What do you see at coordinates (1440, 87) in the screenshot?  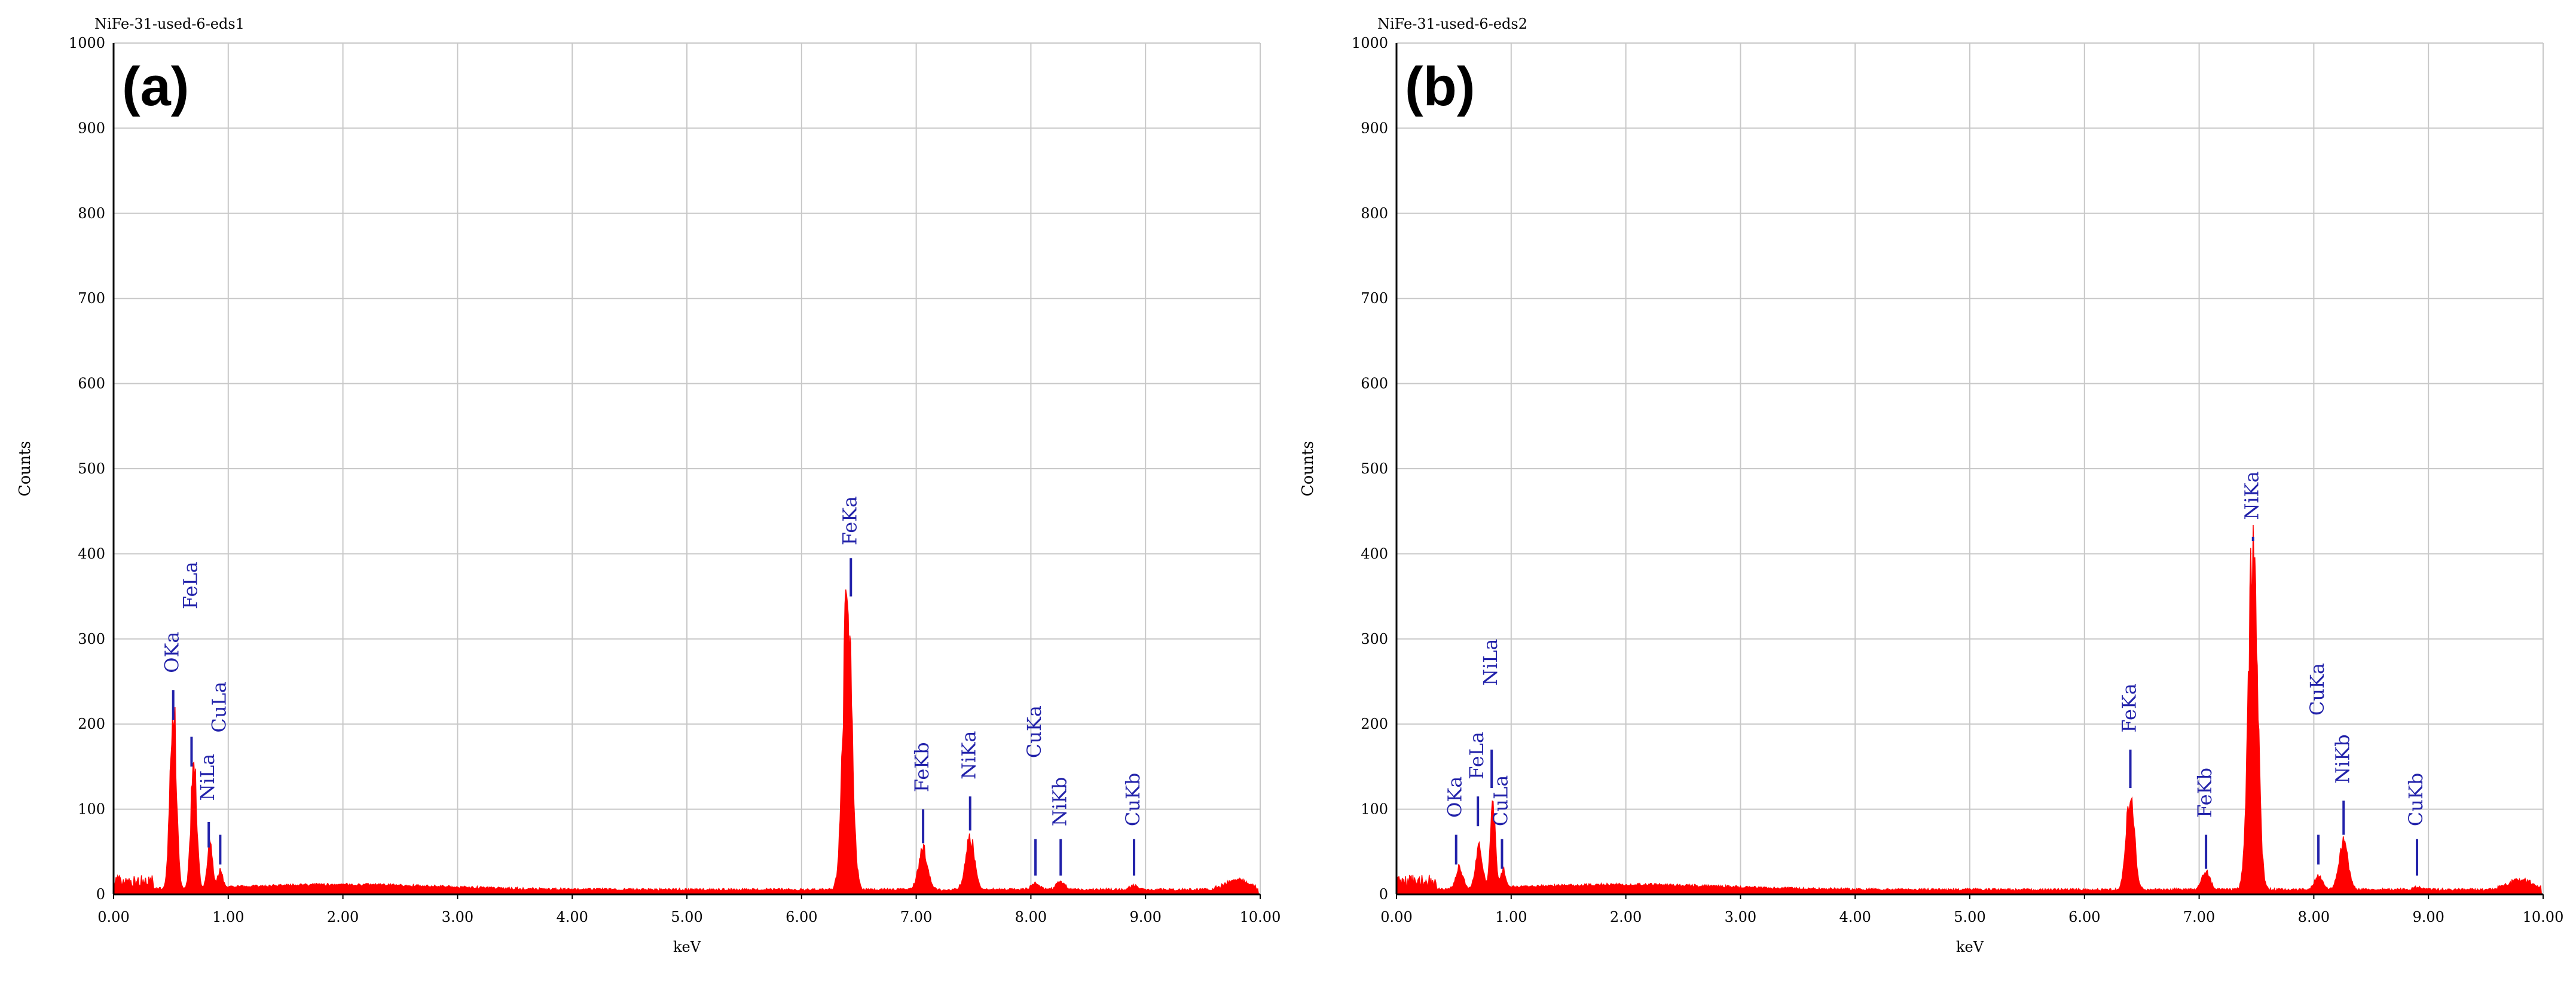 I see `panel-label: (b)` at bounding box center [1440, 87].